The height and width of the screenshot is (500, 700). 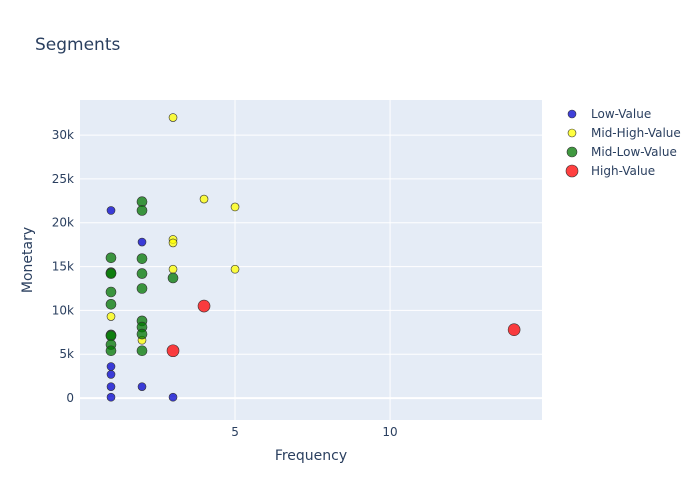 What do you see at coordinates (70, 398) in the screenshot?
I see `y-tick-label: 0` at bounding box center [70, 398].